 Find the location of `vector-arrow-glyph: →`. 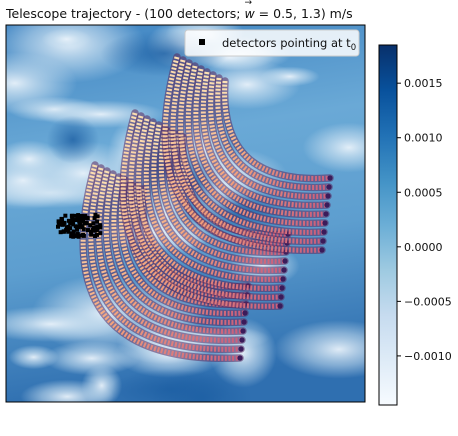

vector-arrow-glyph: → is located at coordinates (248, 4).